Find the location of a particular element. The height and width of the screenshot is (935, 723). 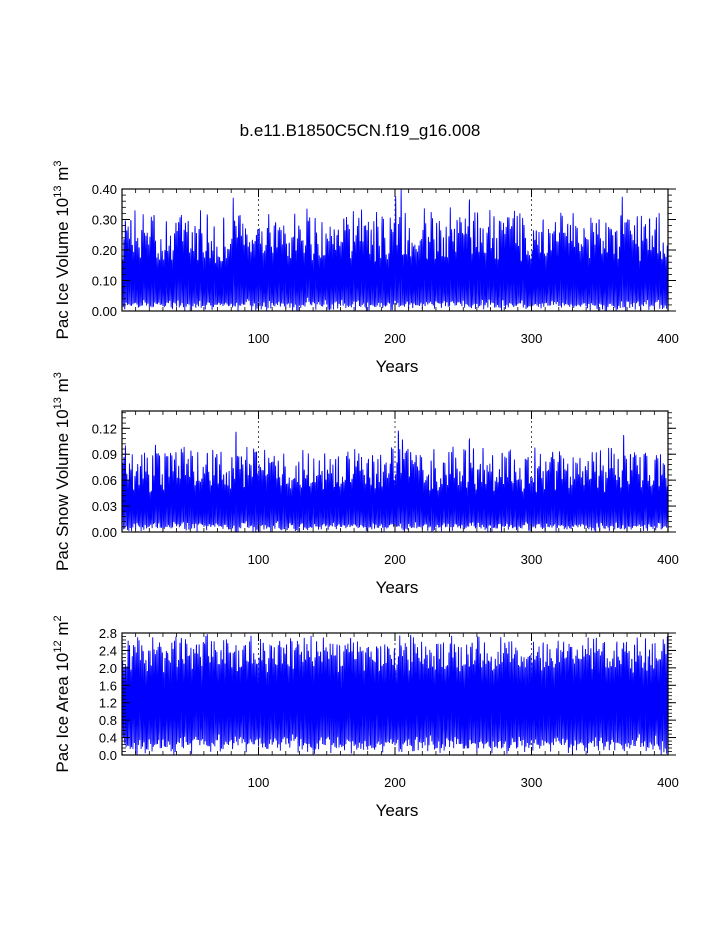

y-tick-label: 1.2 is located at coordinates (108, 703).